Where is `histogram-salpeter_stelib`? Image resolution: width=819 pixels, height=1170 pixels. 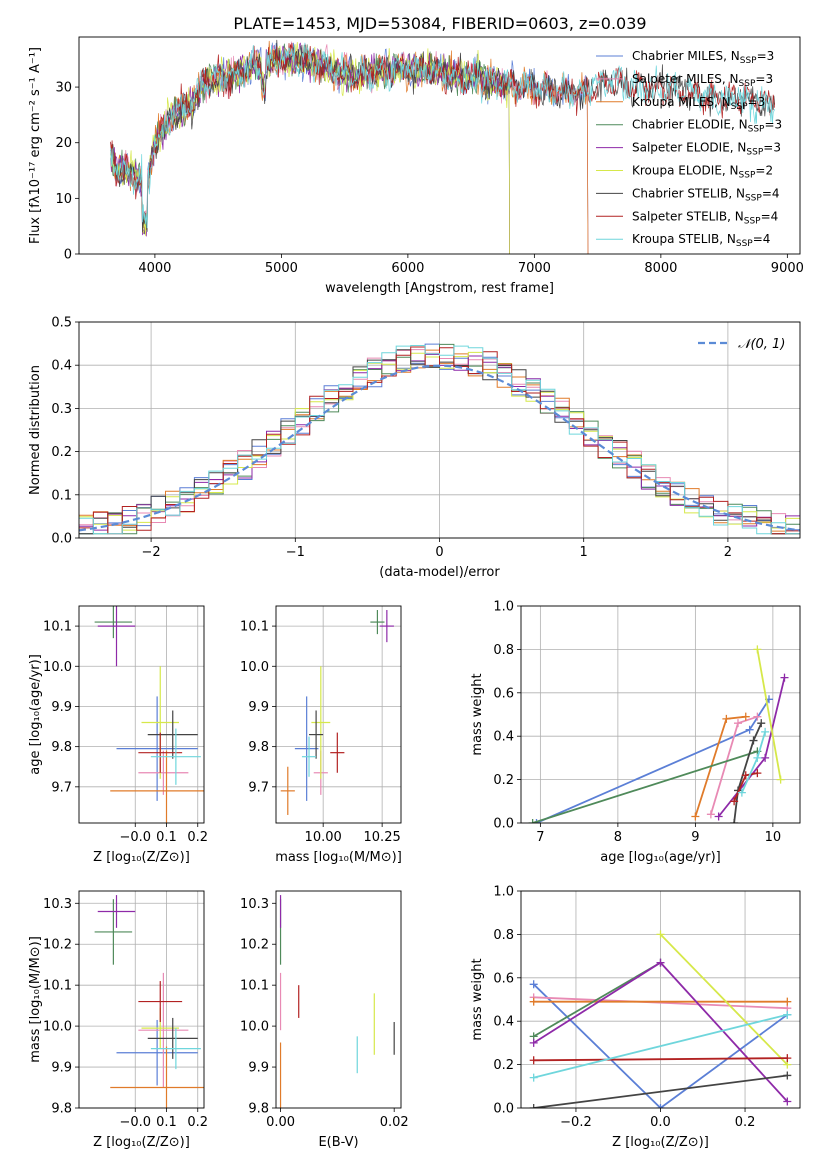 histogram-salpeter_stelib is located at coordinates (439, 440).